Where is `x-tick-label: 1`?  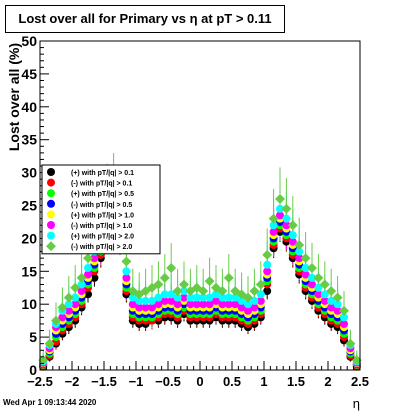
x-tick-label: 1 is located at coordinates (263, 381).